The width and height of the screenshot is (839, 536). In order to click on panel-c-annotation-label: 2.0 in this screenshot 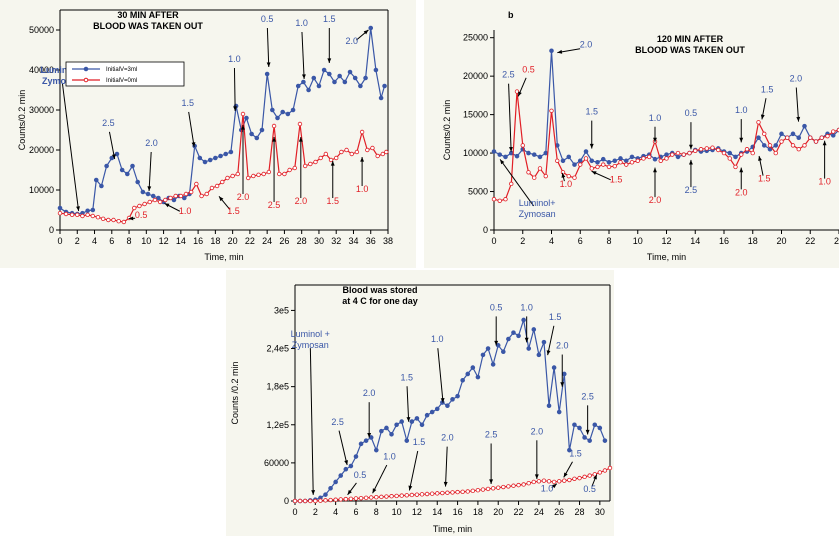, I will do `click(537, 431)`.